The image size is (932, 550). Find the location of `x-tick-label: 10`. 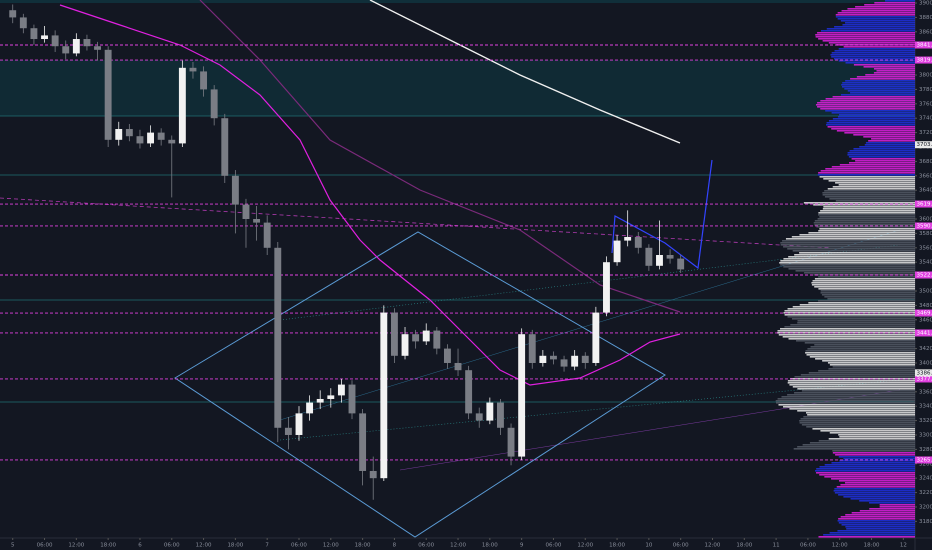

x-tick-label: 10 is located at coordinates (648, 546).